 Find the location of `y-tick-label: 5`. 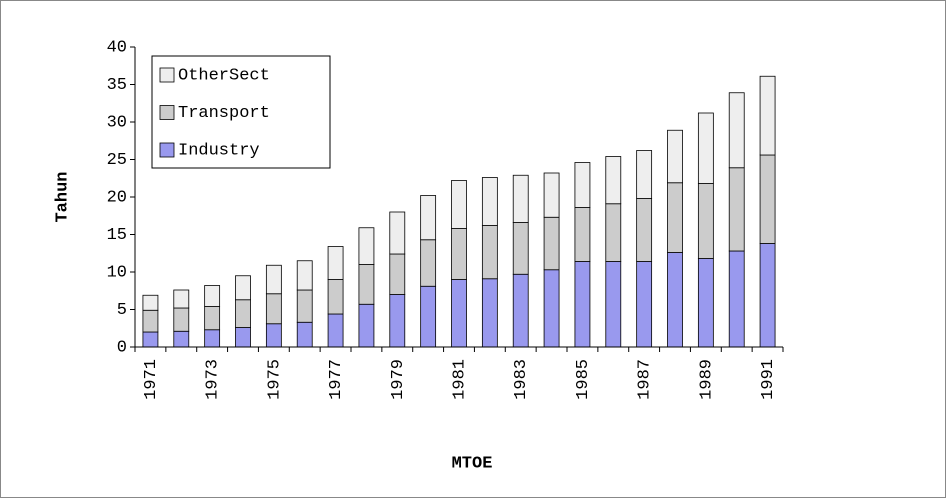

y-tick-label: 5 is located at coordinates (122, 310).